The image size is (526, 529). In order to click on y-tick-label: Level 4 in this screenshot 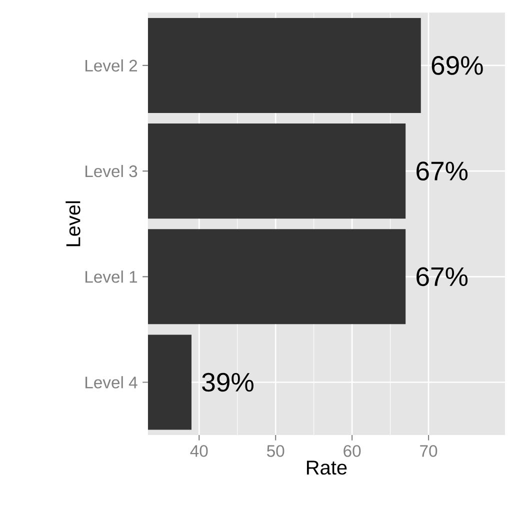, I will do `click(111, 382)`.